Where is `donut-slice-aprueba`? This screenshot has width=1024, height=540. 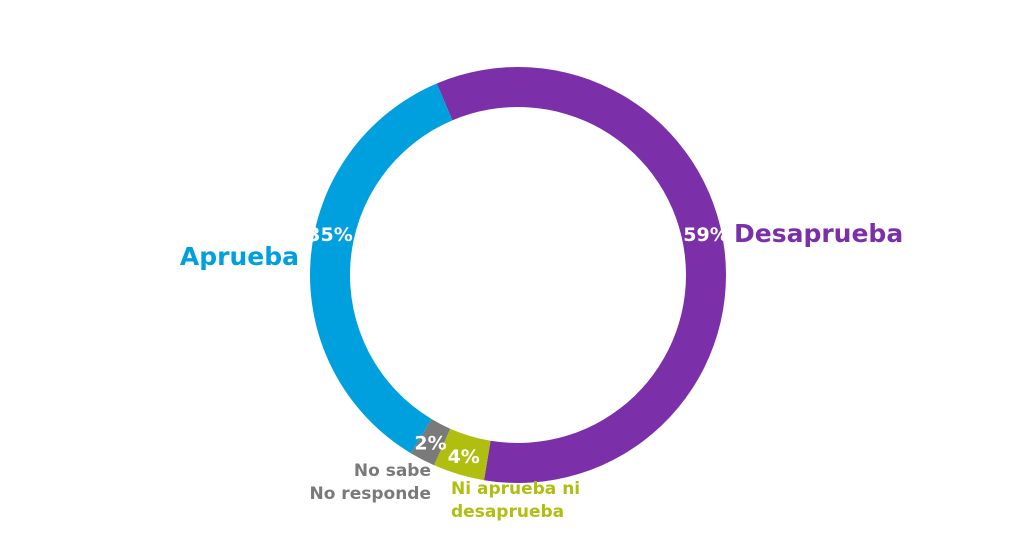
donut-slice-aprueba is located at coordinates (381, 268).